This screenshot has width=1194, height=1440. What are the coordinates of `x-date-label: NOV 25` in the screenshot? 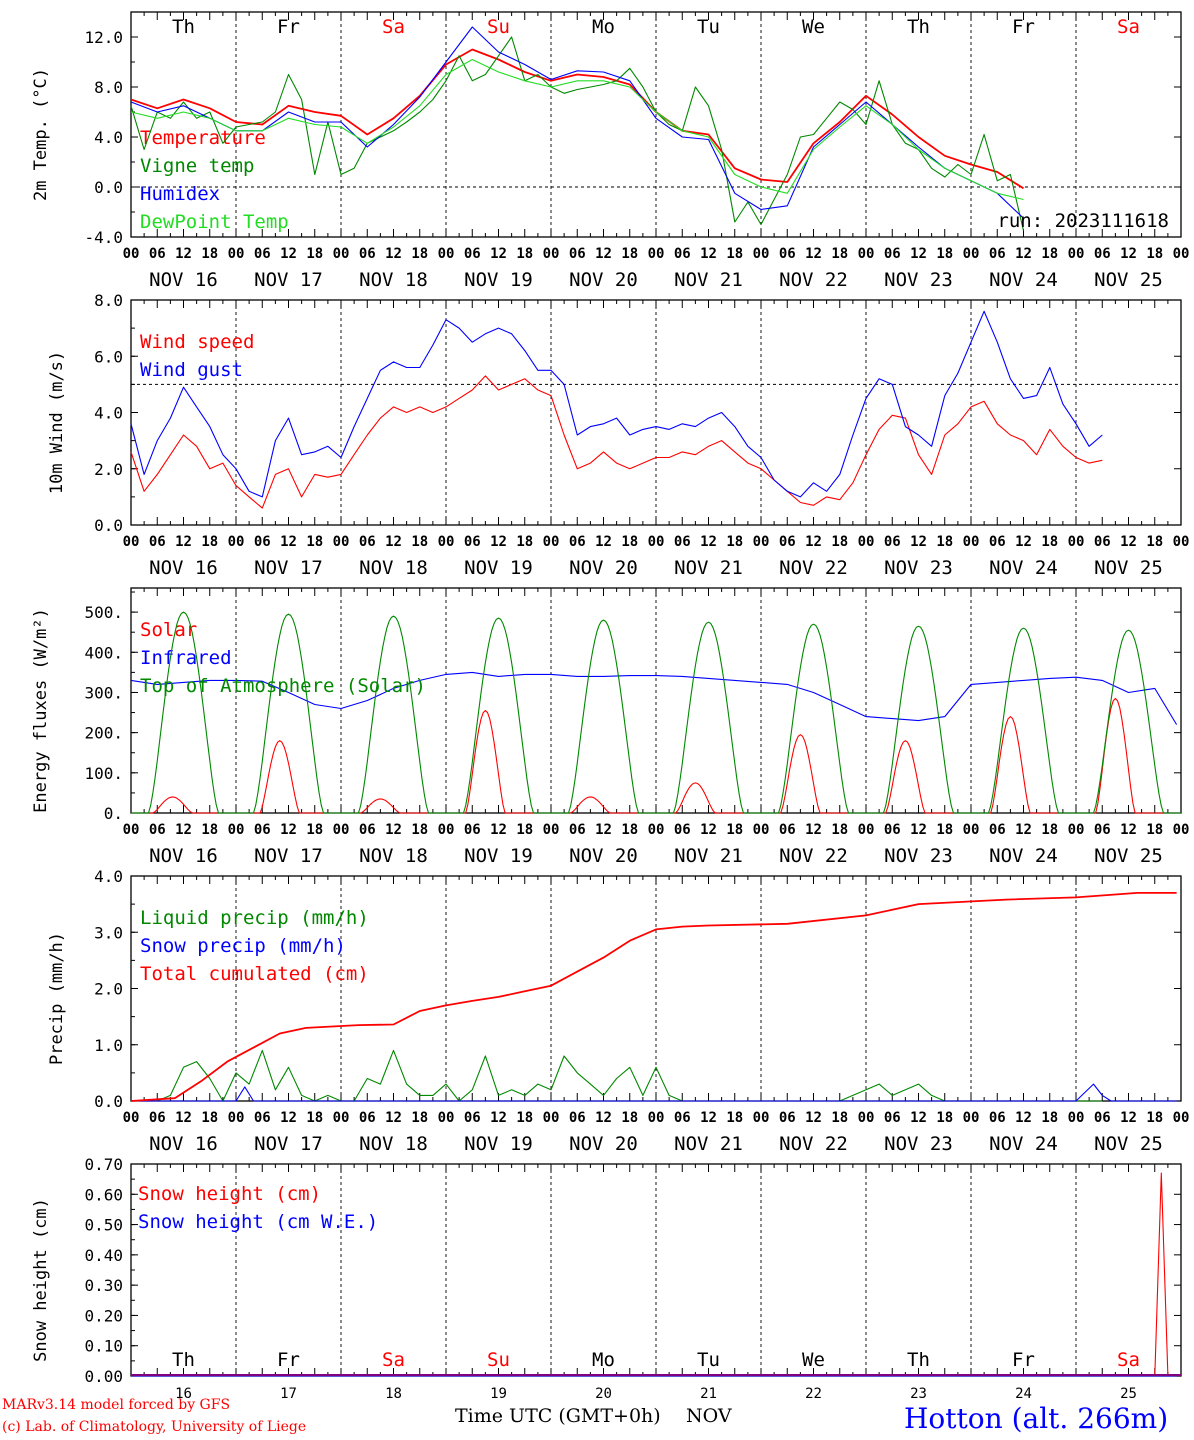 It's located at (1128, 856).